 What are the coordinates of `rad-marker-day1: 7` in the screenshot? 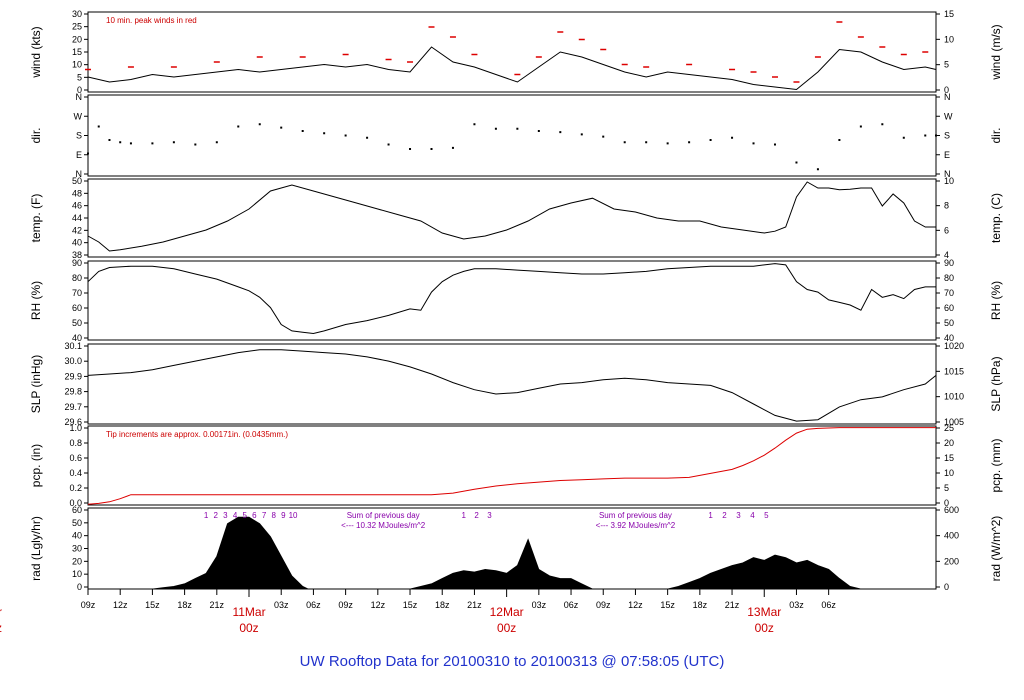 It's located at (264, 515).